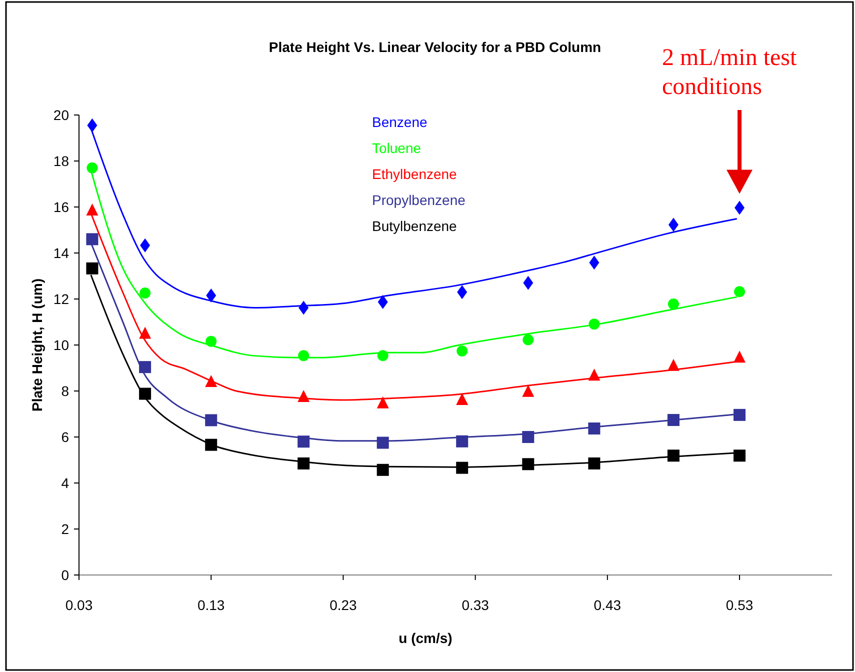  Describe the element at coordinates (608, 605) in the screenshot. I see `x-tick-label: 0.43` at that location.